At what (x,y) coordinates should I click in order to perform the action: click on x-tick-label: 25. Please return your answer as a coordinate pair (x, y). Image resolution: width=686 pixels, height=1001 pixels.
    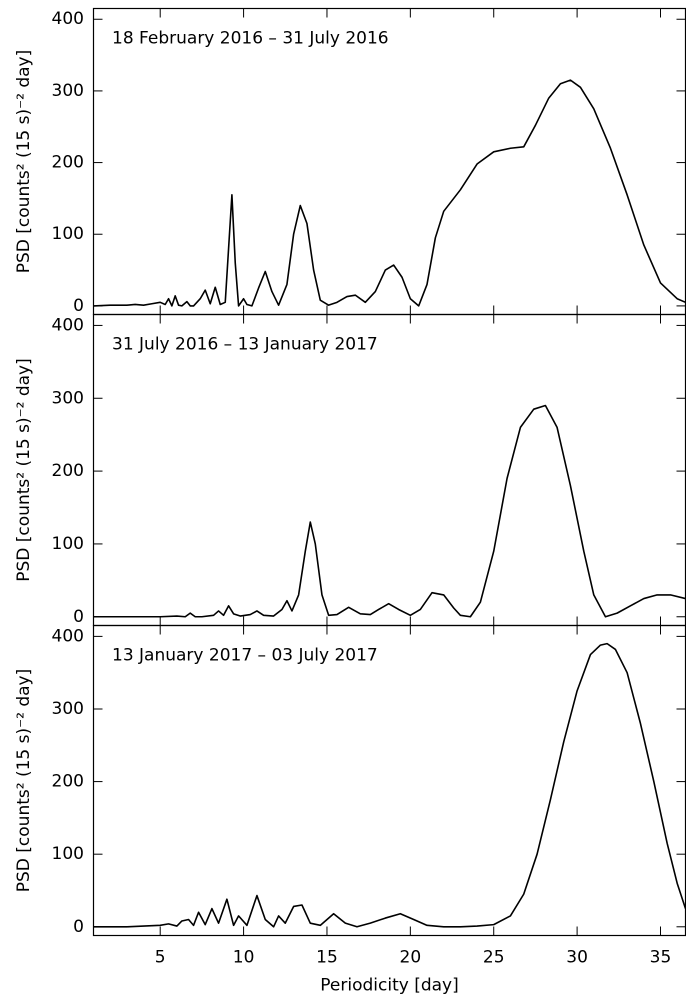
    Looking at the image, I should click on (494, 958).